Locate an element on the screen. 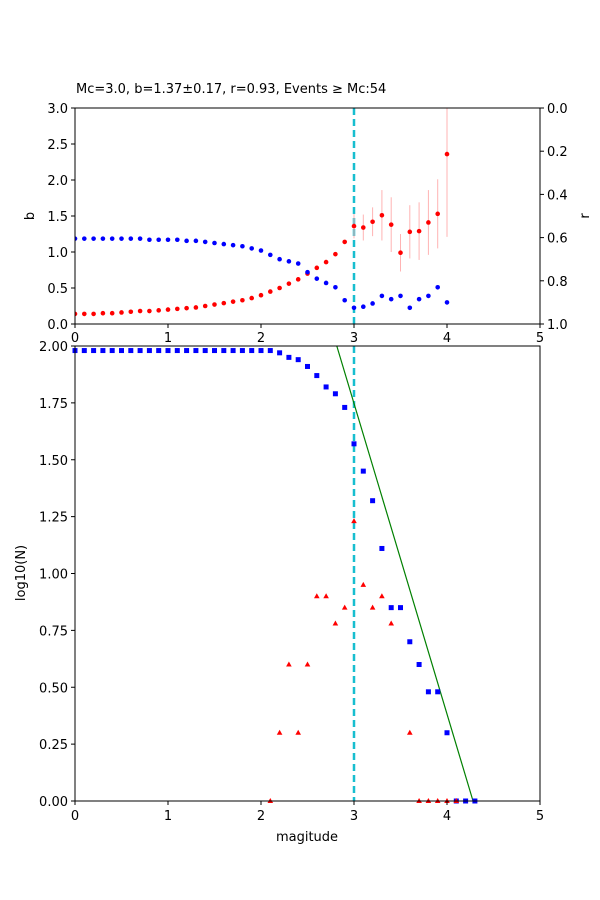  top-y2-tick-label: 0.0 is located at coordinates (557, 109).